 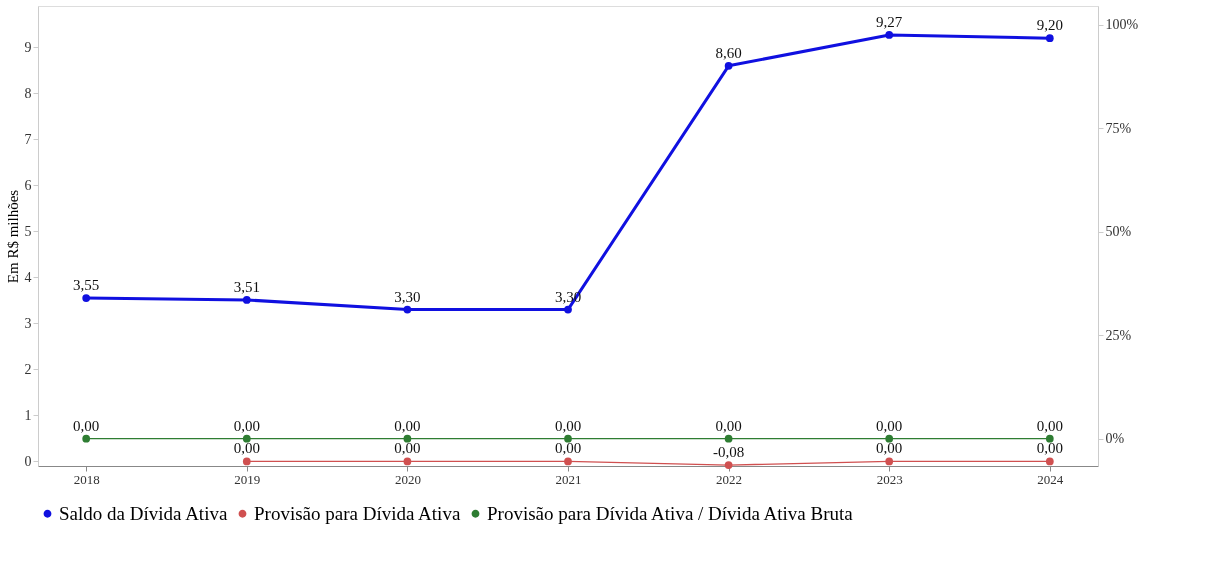 What do you see at coordinates (889, 479) in the screenshot?
I see `x-tick-label: 2023` at bounding box center [889, 479].